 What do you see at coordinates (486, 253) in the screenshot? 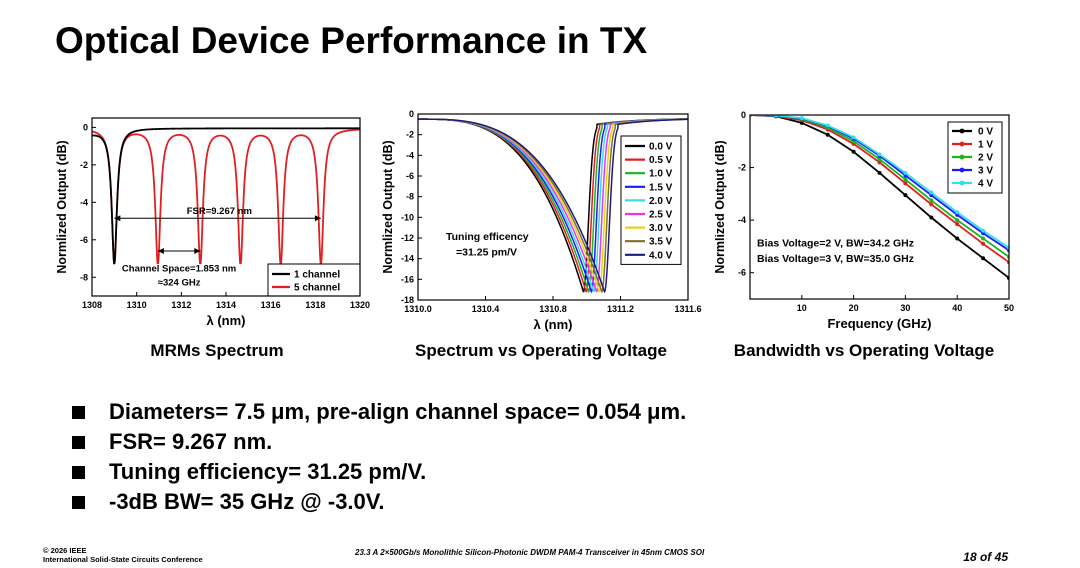
I see `annotation-tuning-value: =31.25 pm/V` at bounding box center [486, 253].